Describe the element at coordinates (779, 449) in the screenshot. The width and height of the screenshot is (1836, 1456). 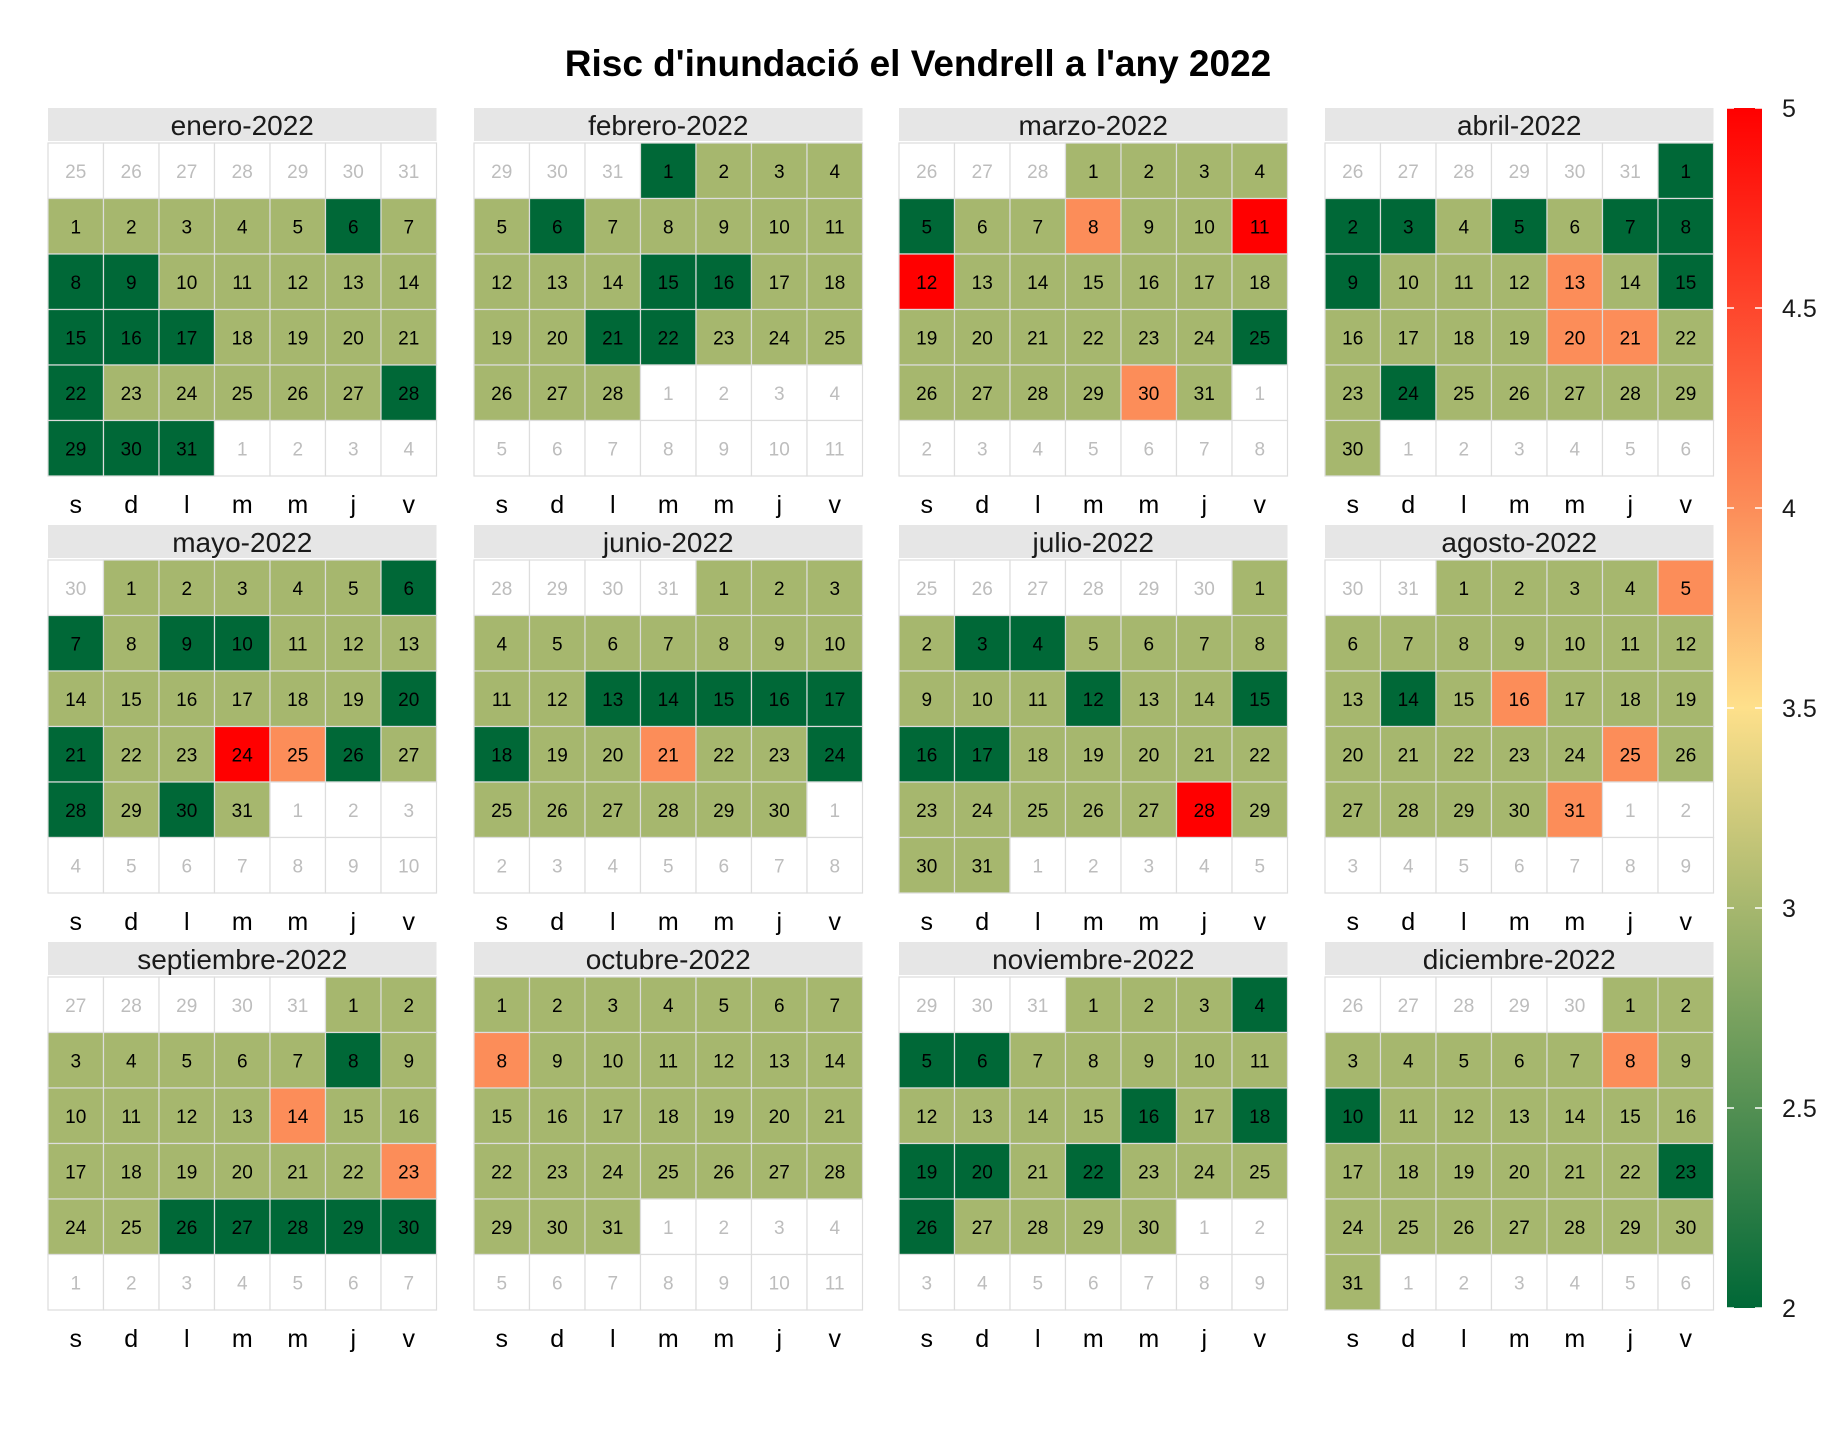
I see `day-number-label: 10` at that location.